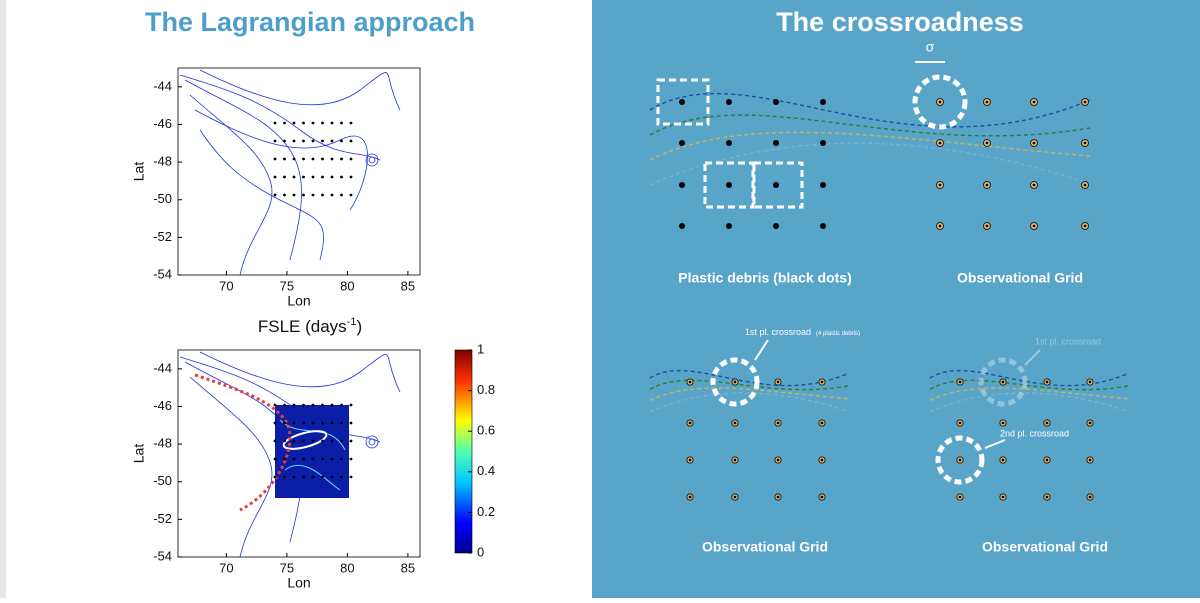  What do you see at coordinates (761, 350) in the screenshot?
I see `note-arrow` at bounding box center [761, 350].